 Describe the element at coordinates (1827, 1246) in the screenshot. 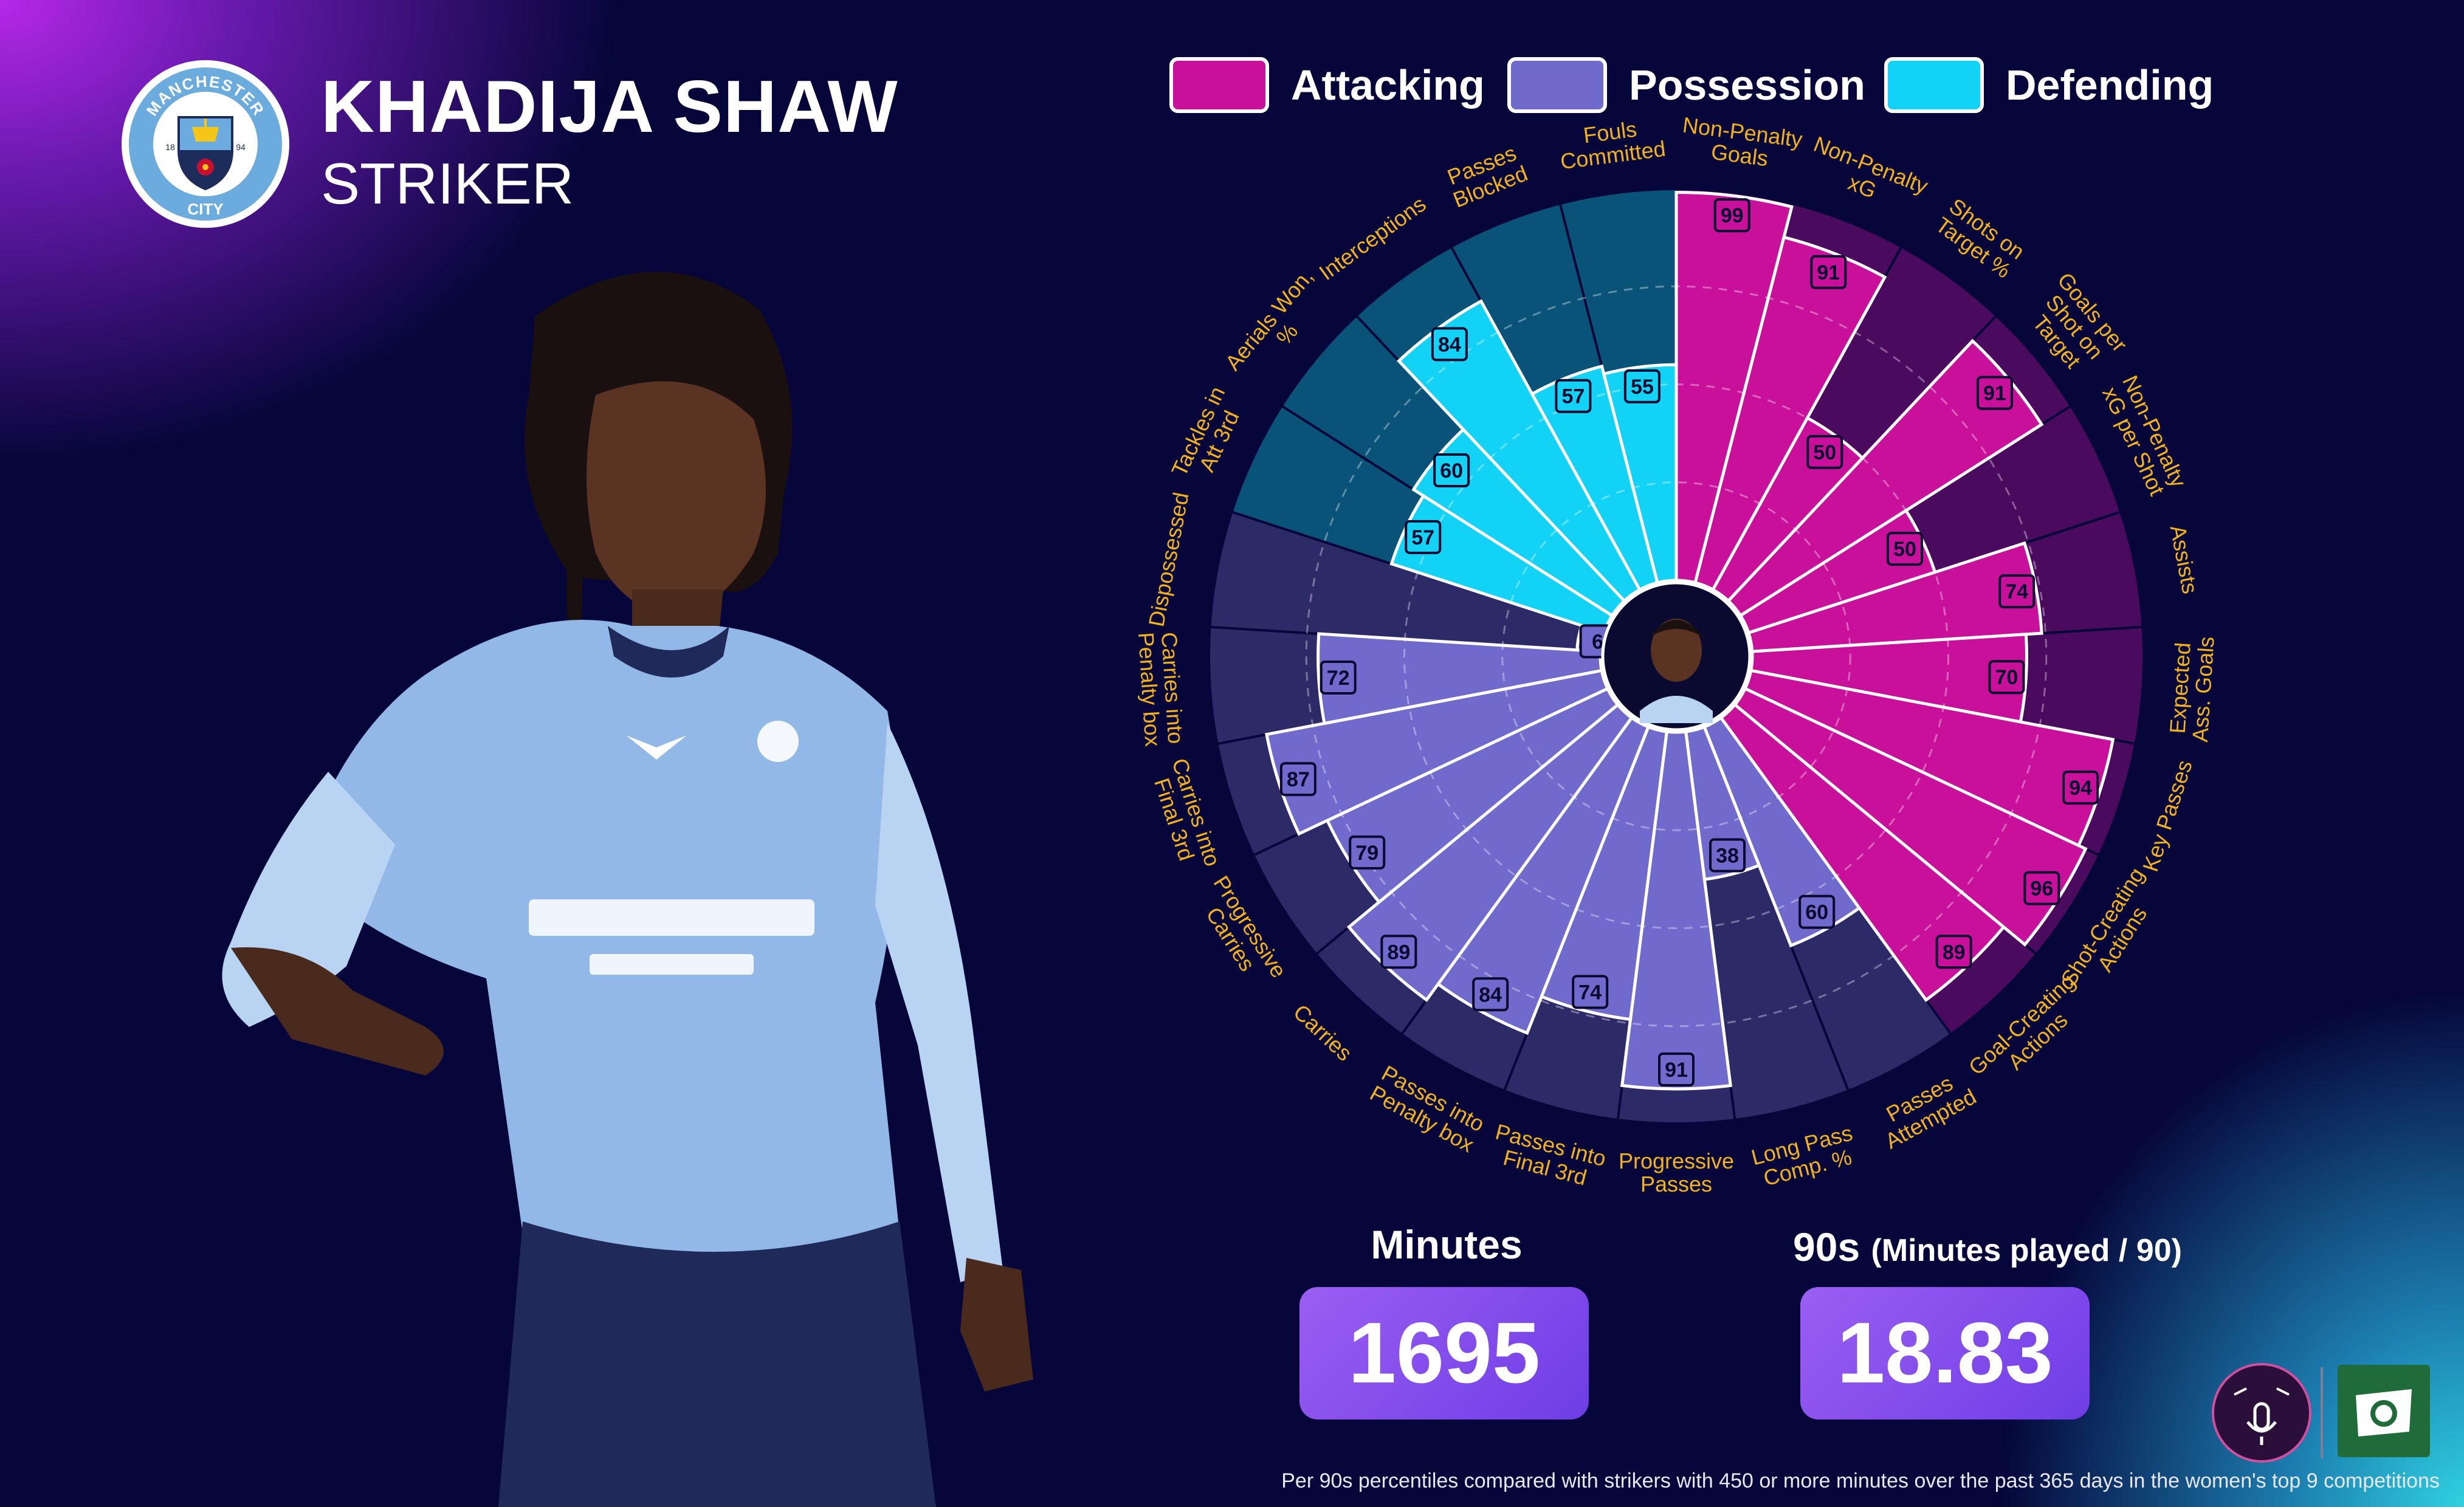

I see `nineties-label: 90s` at that location.